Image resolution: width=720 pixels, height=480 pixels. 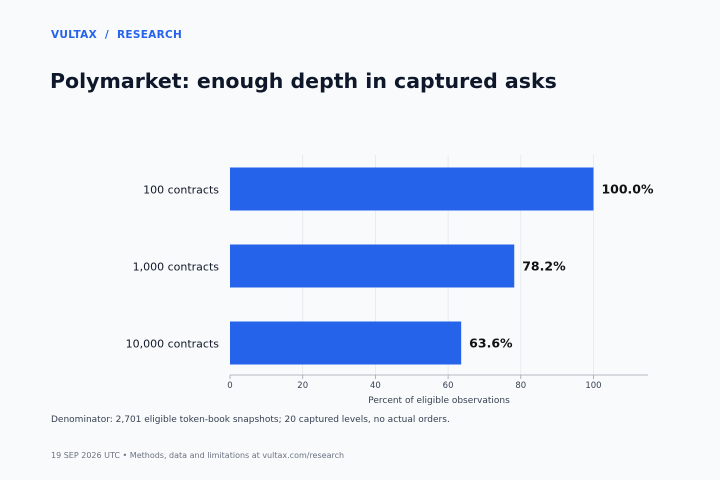 What do you see at coordinates (176, 267) in the screenshot?
I see `category-label-2: 1,000 contracts` at bounding box center [176, 267].